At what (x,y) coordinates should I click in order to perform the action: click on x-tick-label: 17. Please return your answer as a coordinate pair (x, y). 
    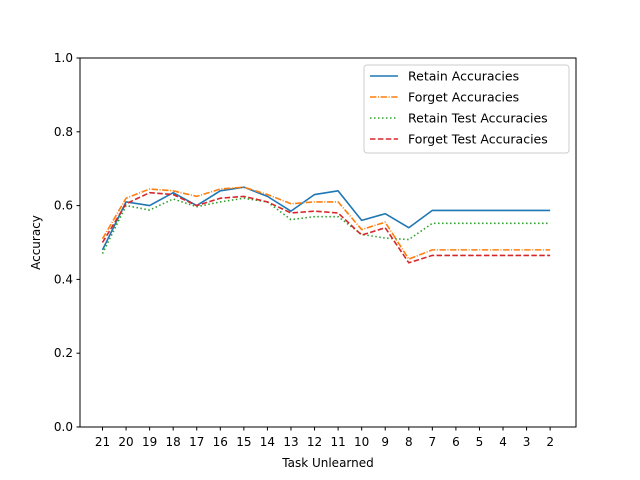
    Looking at the image, I should click on (196, 442).